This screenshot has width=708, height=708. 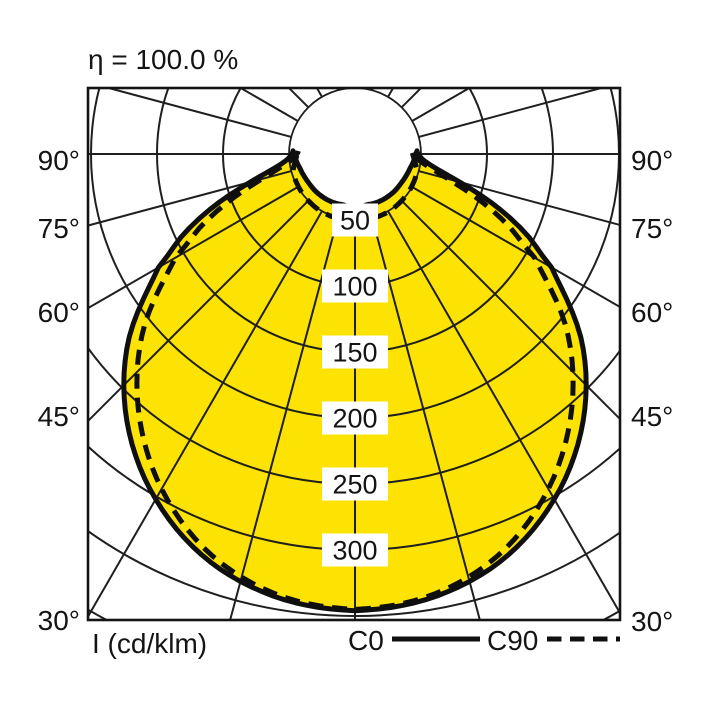 I want to click on radial-tick-label-50: 50, so click(x=355, y=221).